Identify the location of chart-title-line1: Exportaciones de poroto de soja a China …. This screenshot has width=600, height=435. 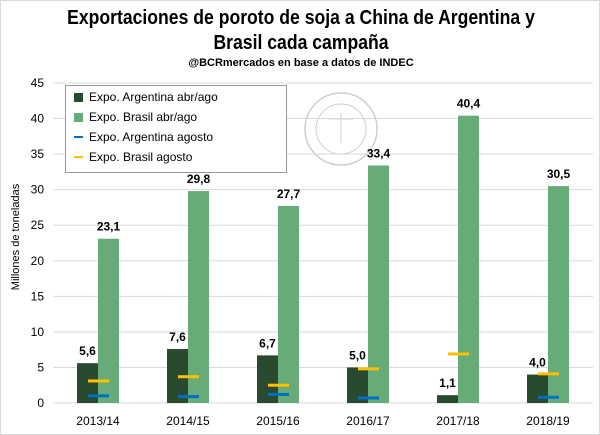
(301, 18).